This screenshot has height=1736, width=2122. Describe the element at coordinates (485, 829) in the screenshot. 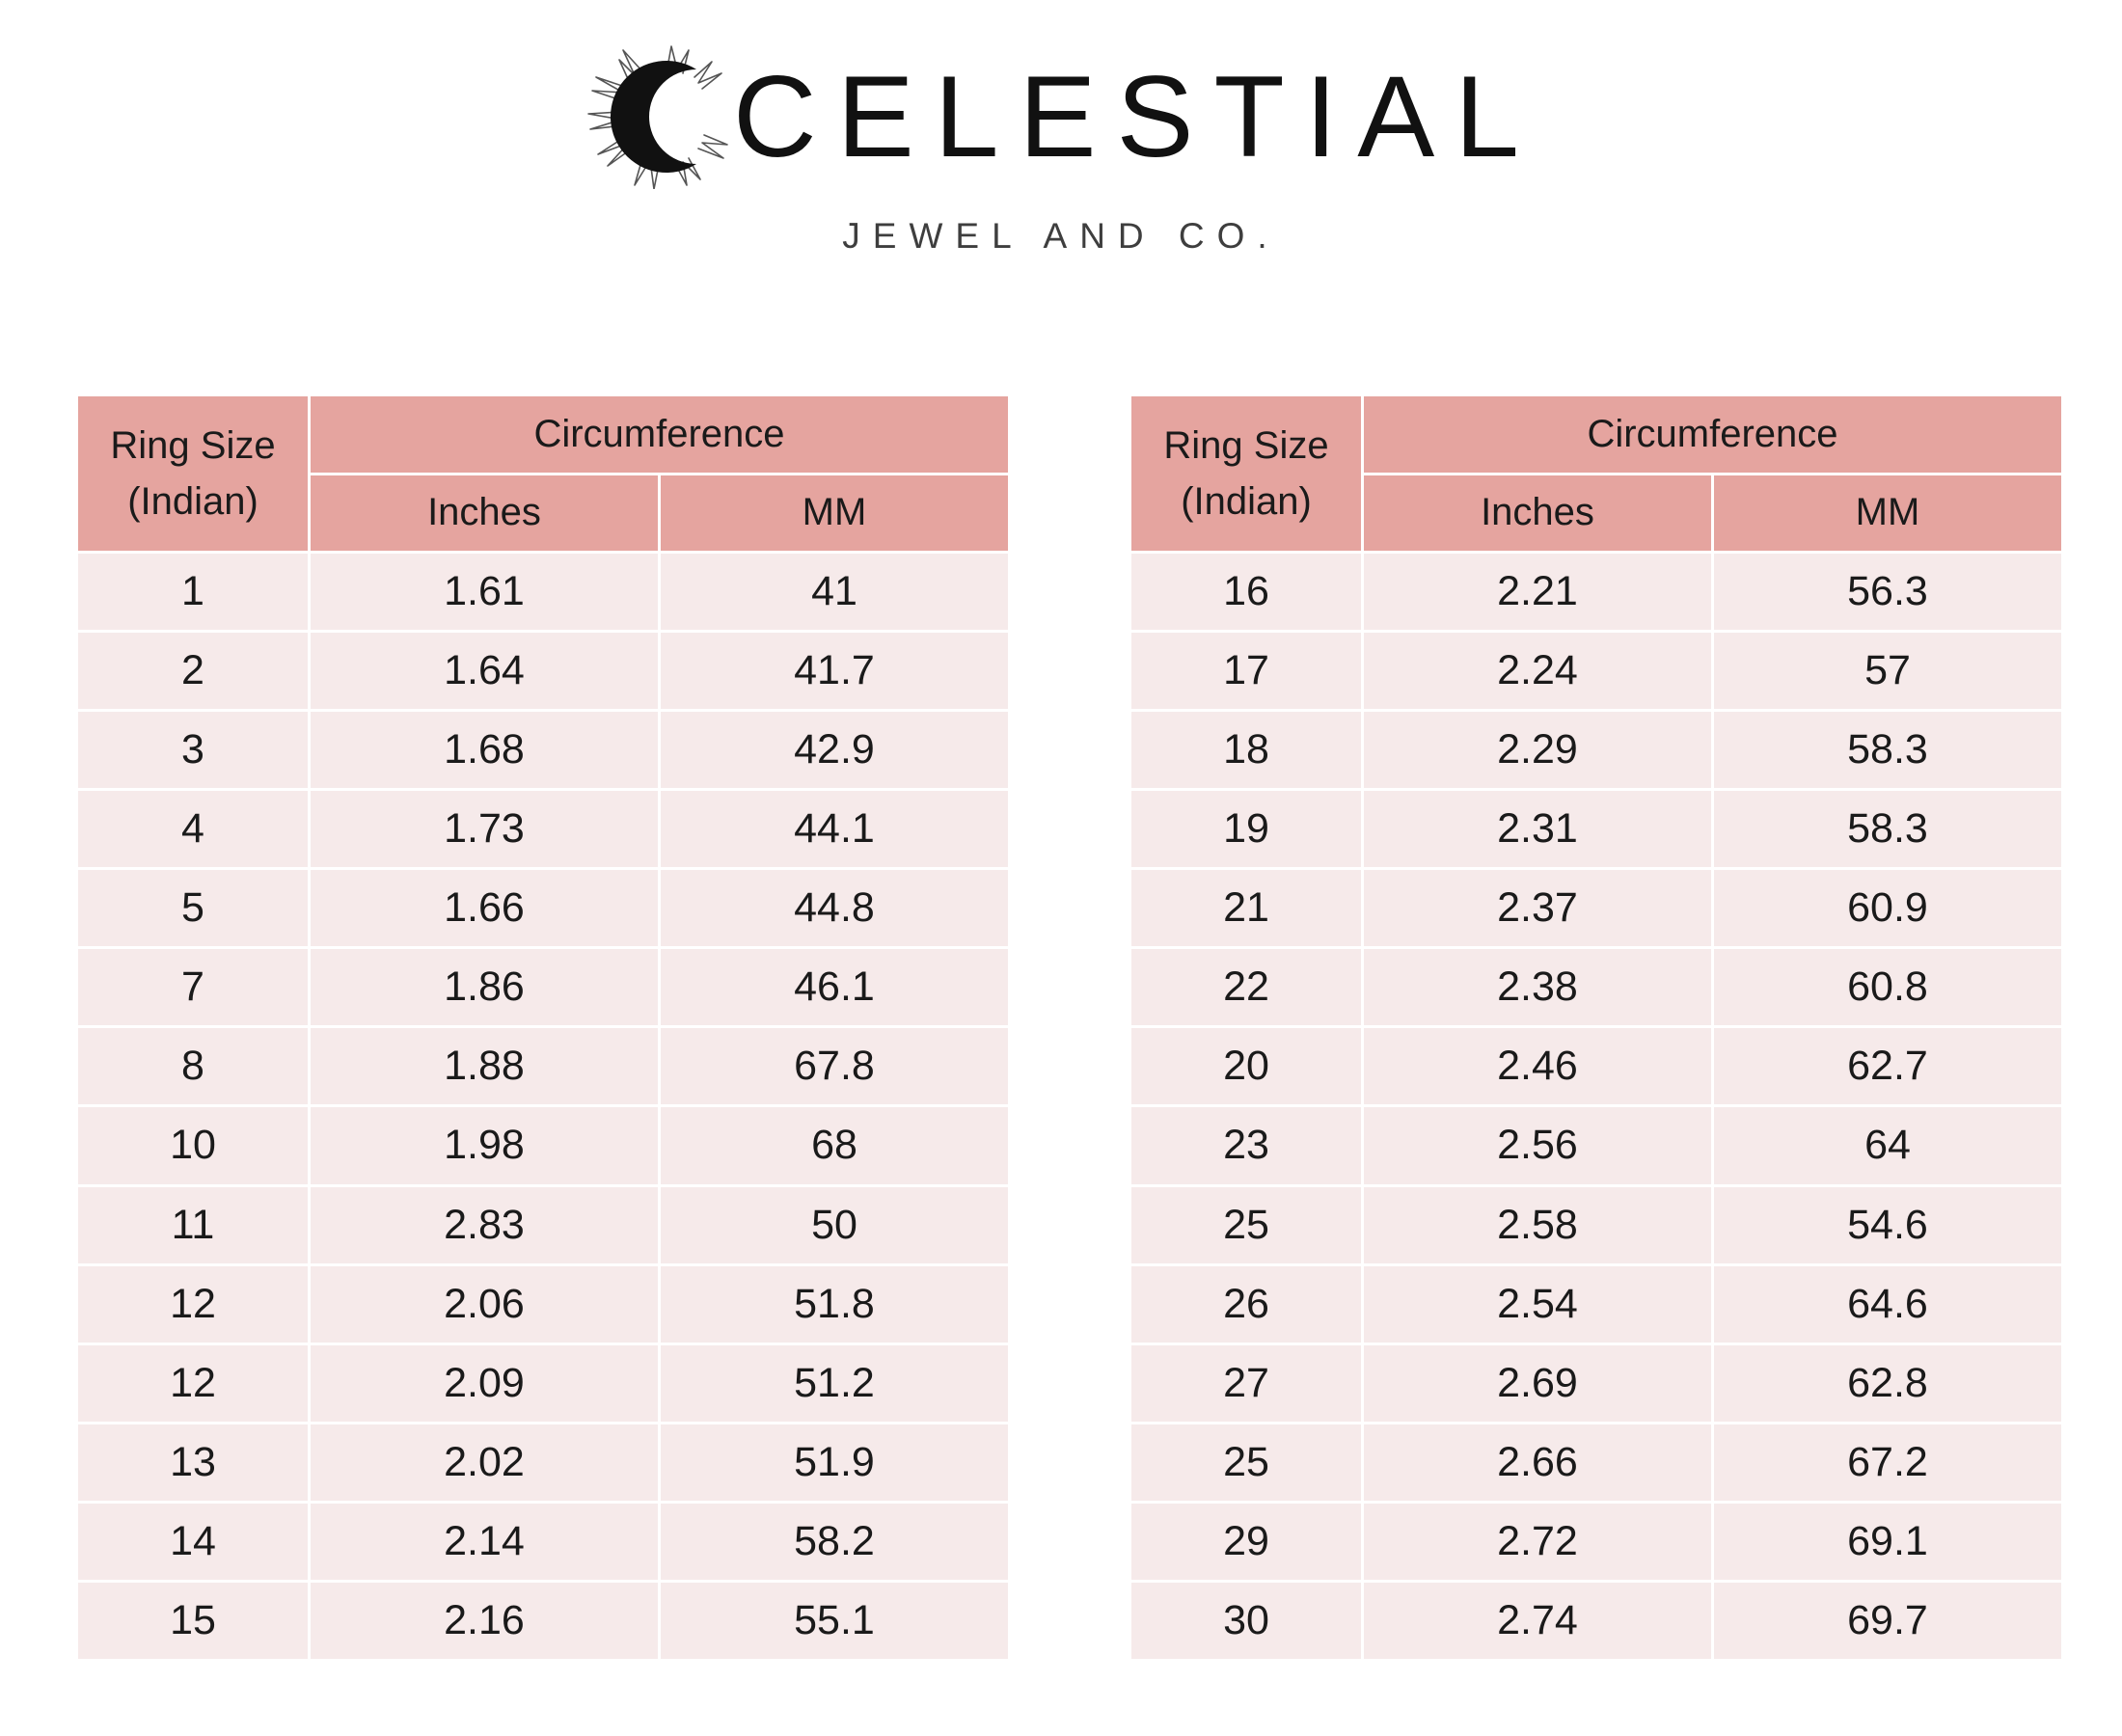

I see `cell-inches: 1.73` at that location.